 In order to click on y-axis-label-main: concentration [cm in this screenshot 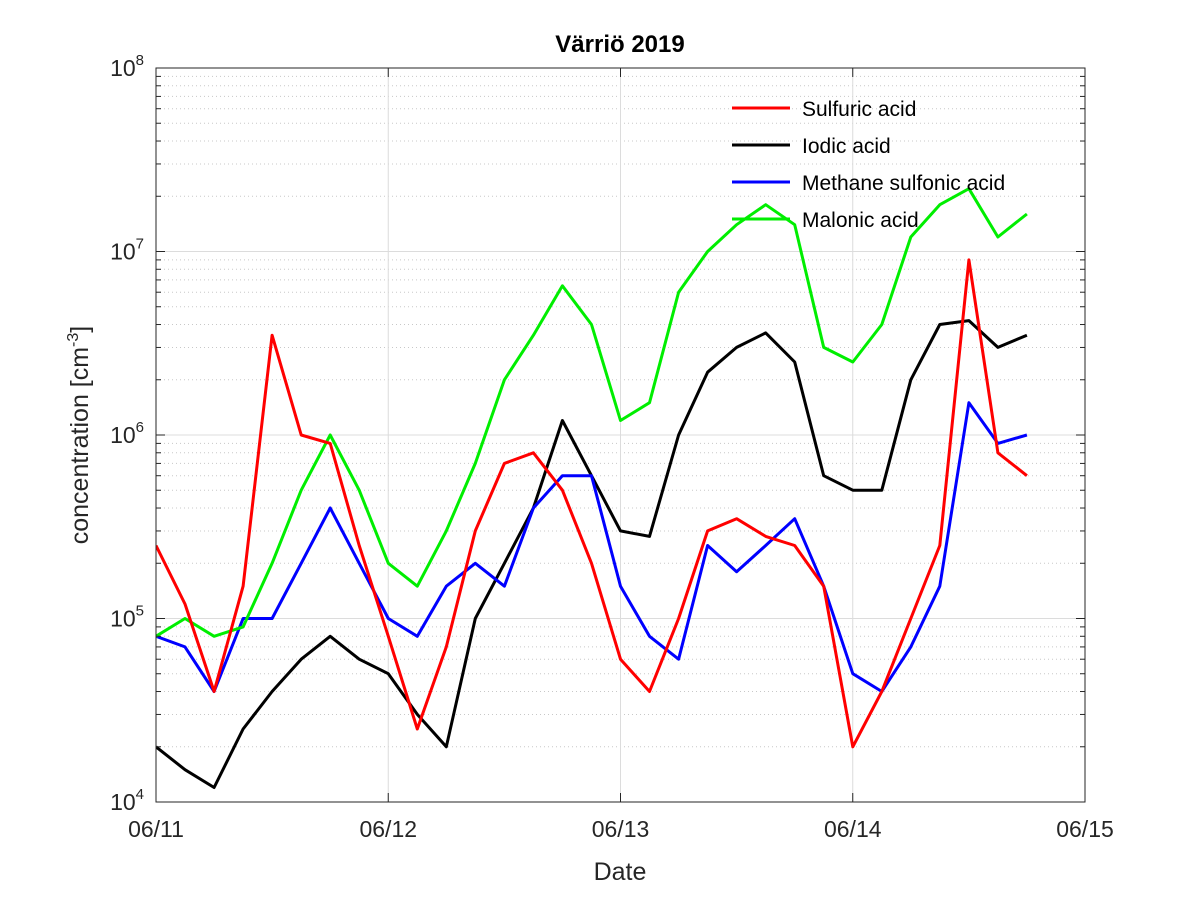, I will do `click(80, 445)`.